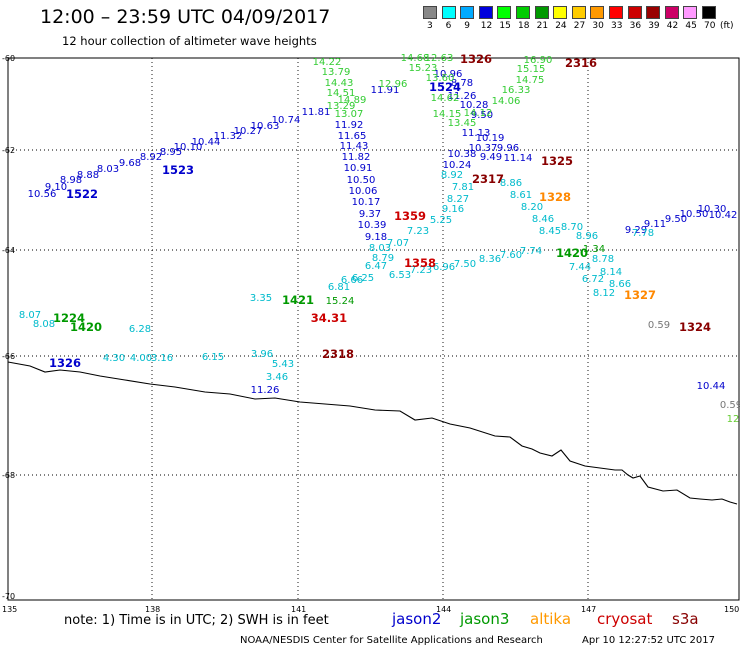  Describe the element at coordinates (372, 225) in the screenshot. I see `wave-height-value: 10.39` at that location.